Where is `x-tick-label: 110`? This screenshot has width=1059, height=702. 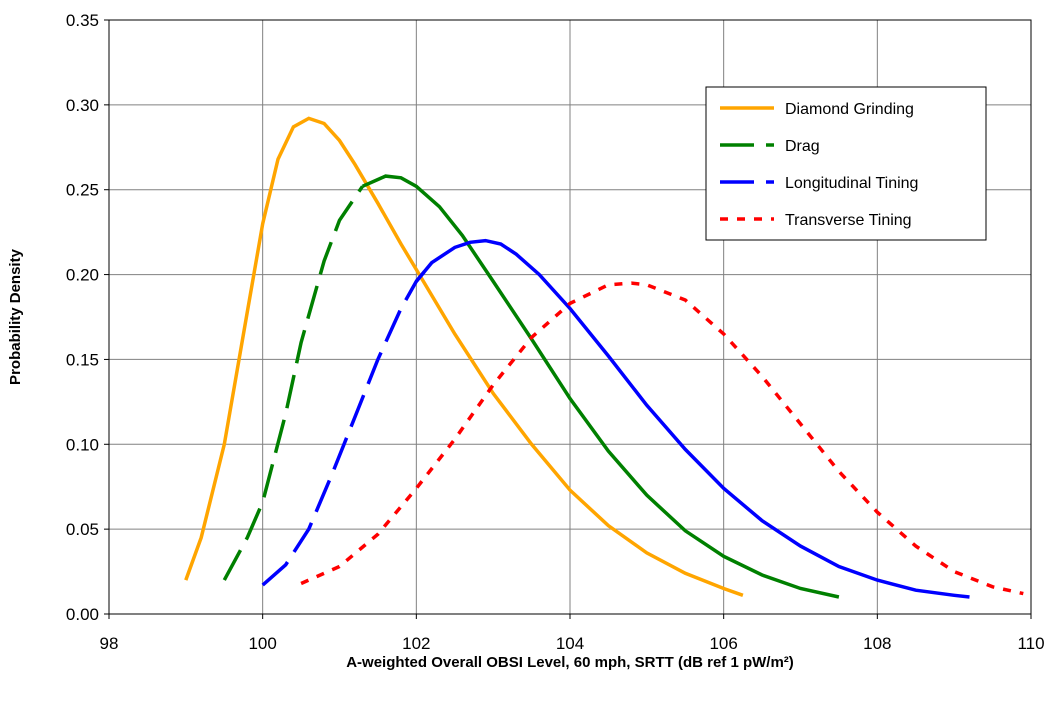
x-tick-label: 110 is located at coordinates (1030, 643).